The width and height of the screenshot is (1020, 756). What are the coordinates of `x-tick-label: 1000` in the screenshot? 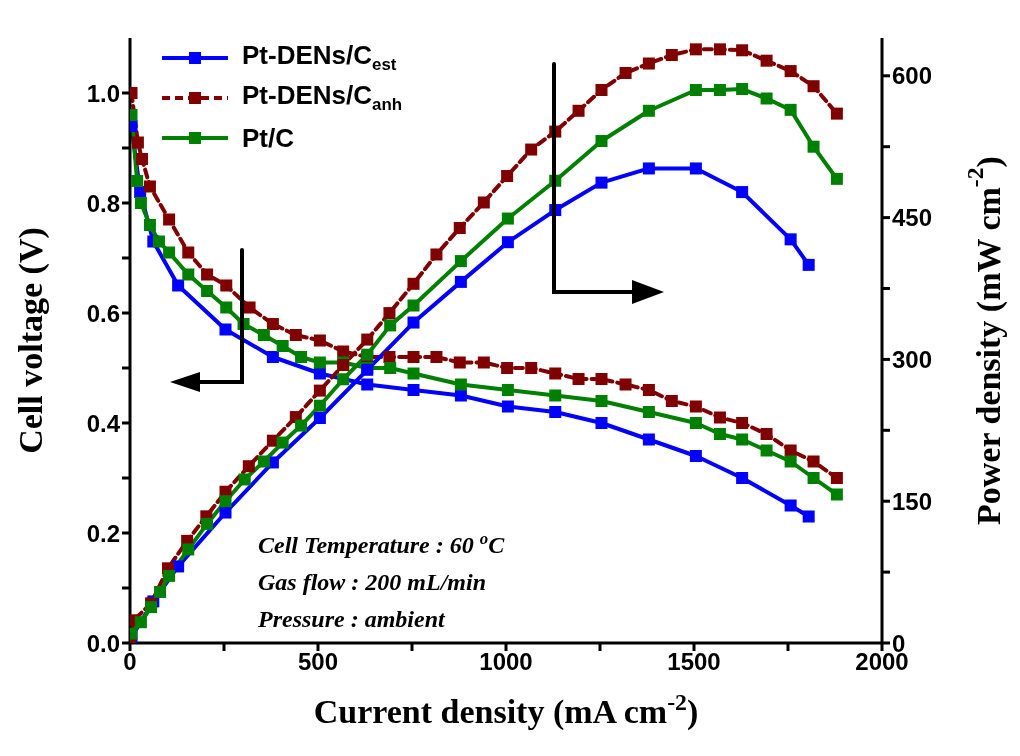 It's located at (506, 662).